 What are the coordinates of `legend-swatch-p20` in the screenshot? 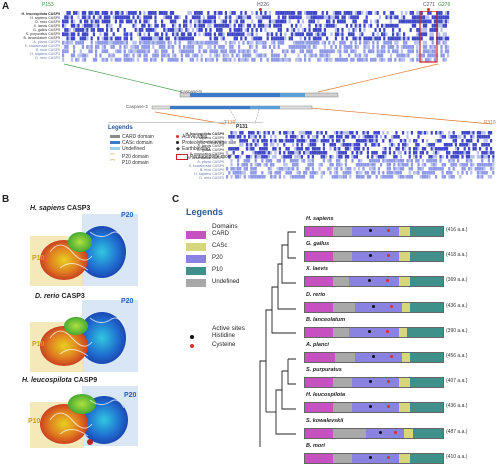 It's located at (196, 259).